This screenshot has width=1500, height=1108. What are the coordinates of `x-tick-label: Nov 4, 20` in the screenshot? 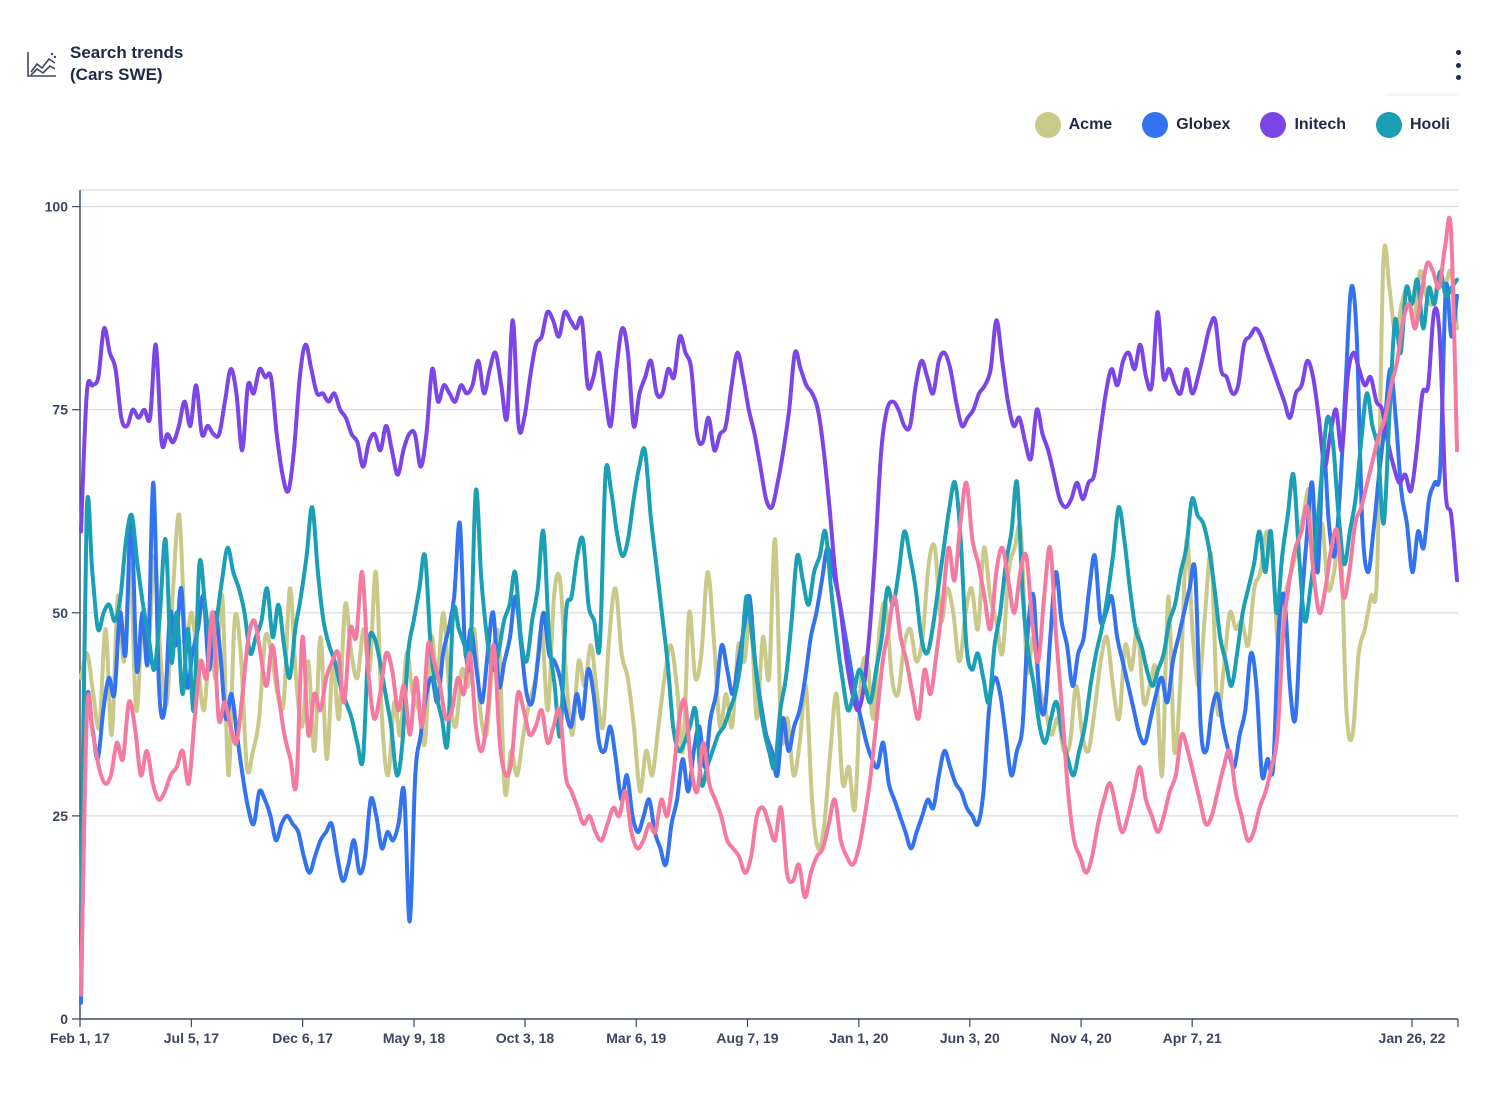 It's located at (1081, 1038).